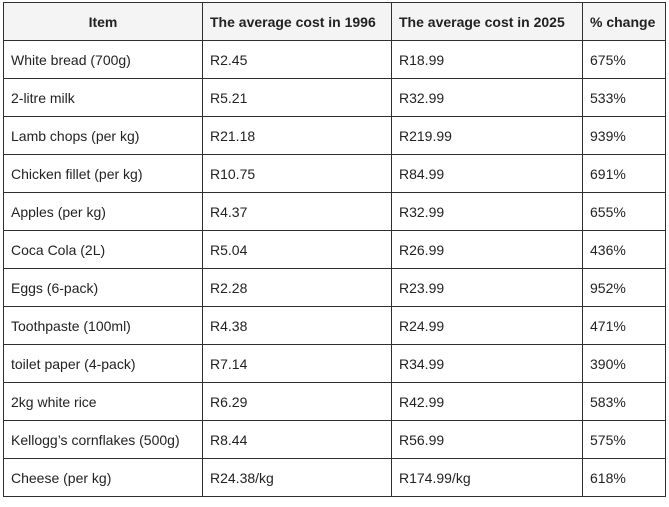  I want to click on cell-item: Cheese (per kg), so click(103, 477).